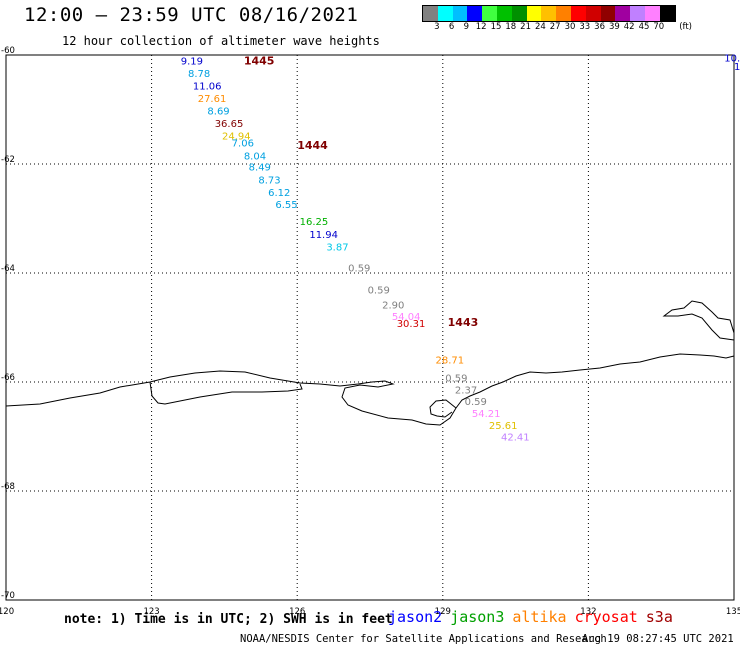 The height and width of the screenshot is (650, 740). I want to click on wave-height-value: 8.04, so click(255, 156).